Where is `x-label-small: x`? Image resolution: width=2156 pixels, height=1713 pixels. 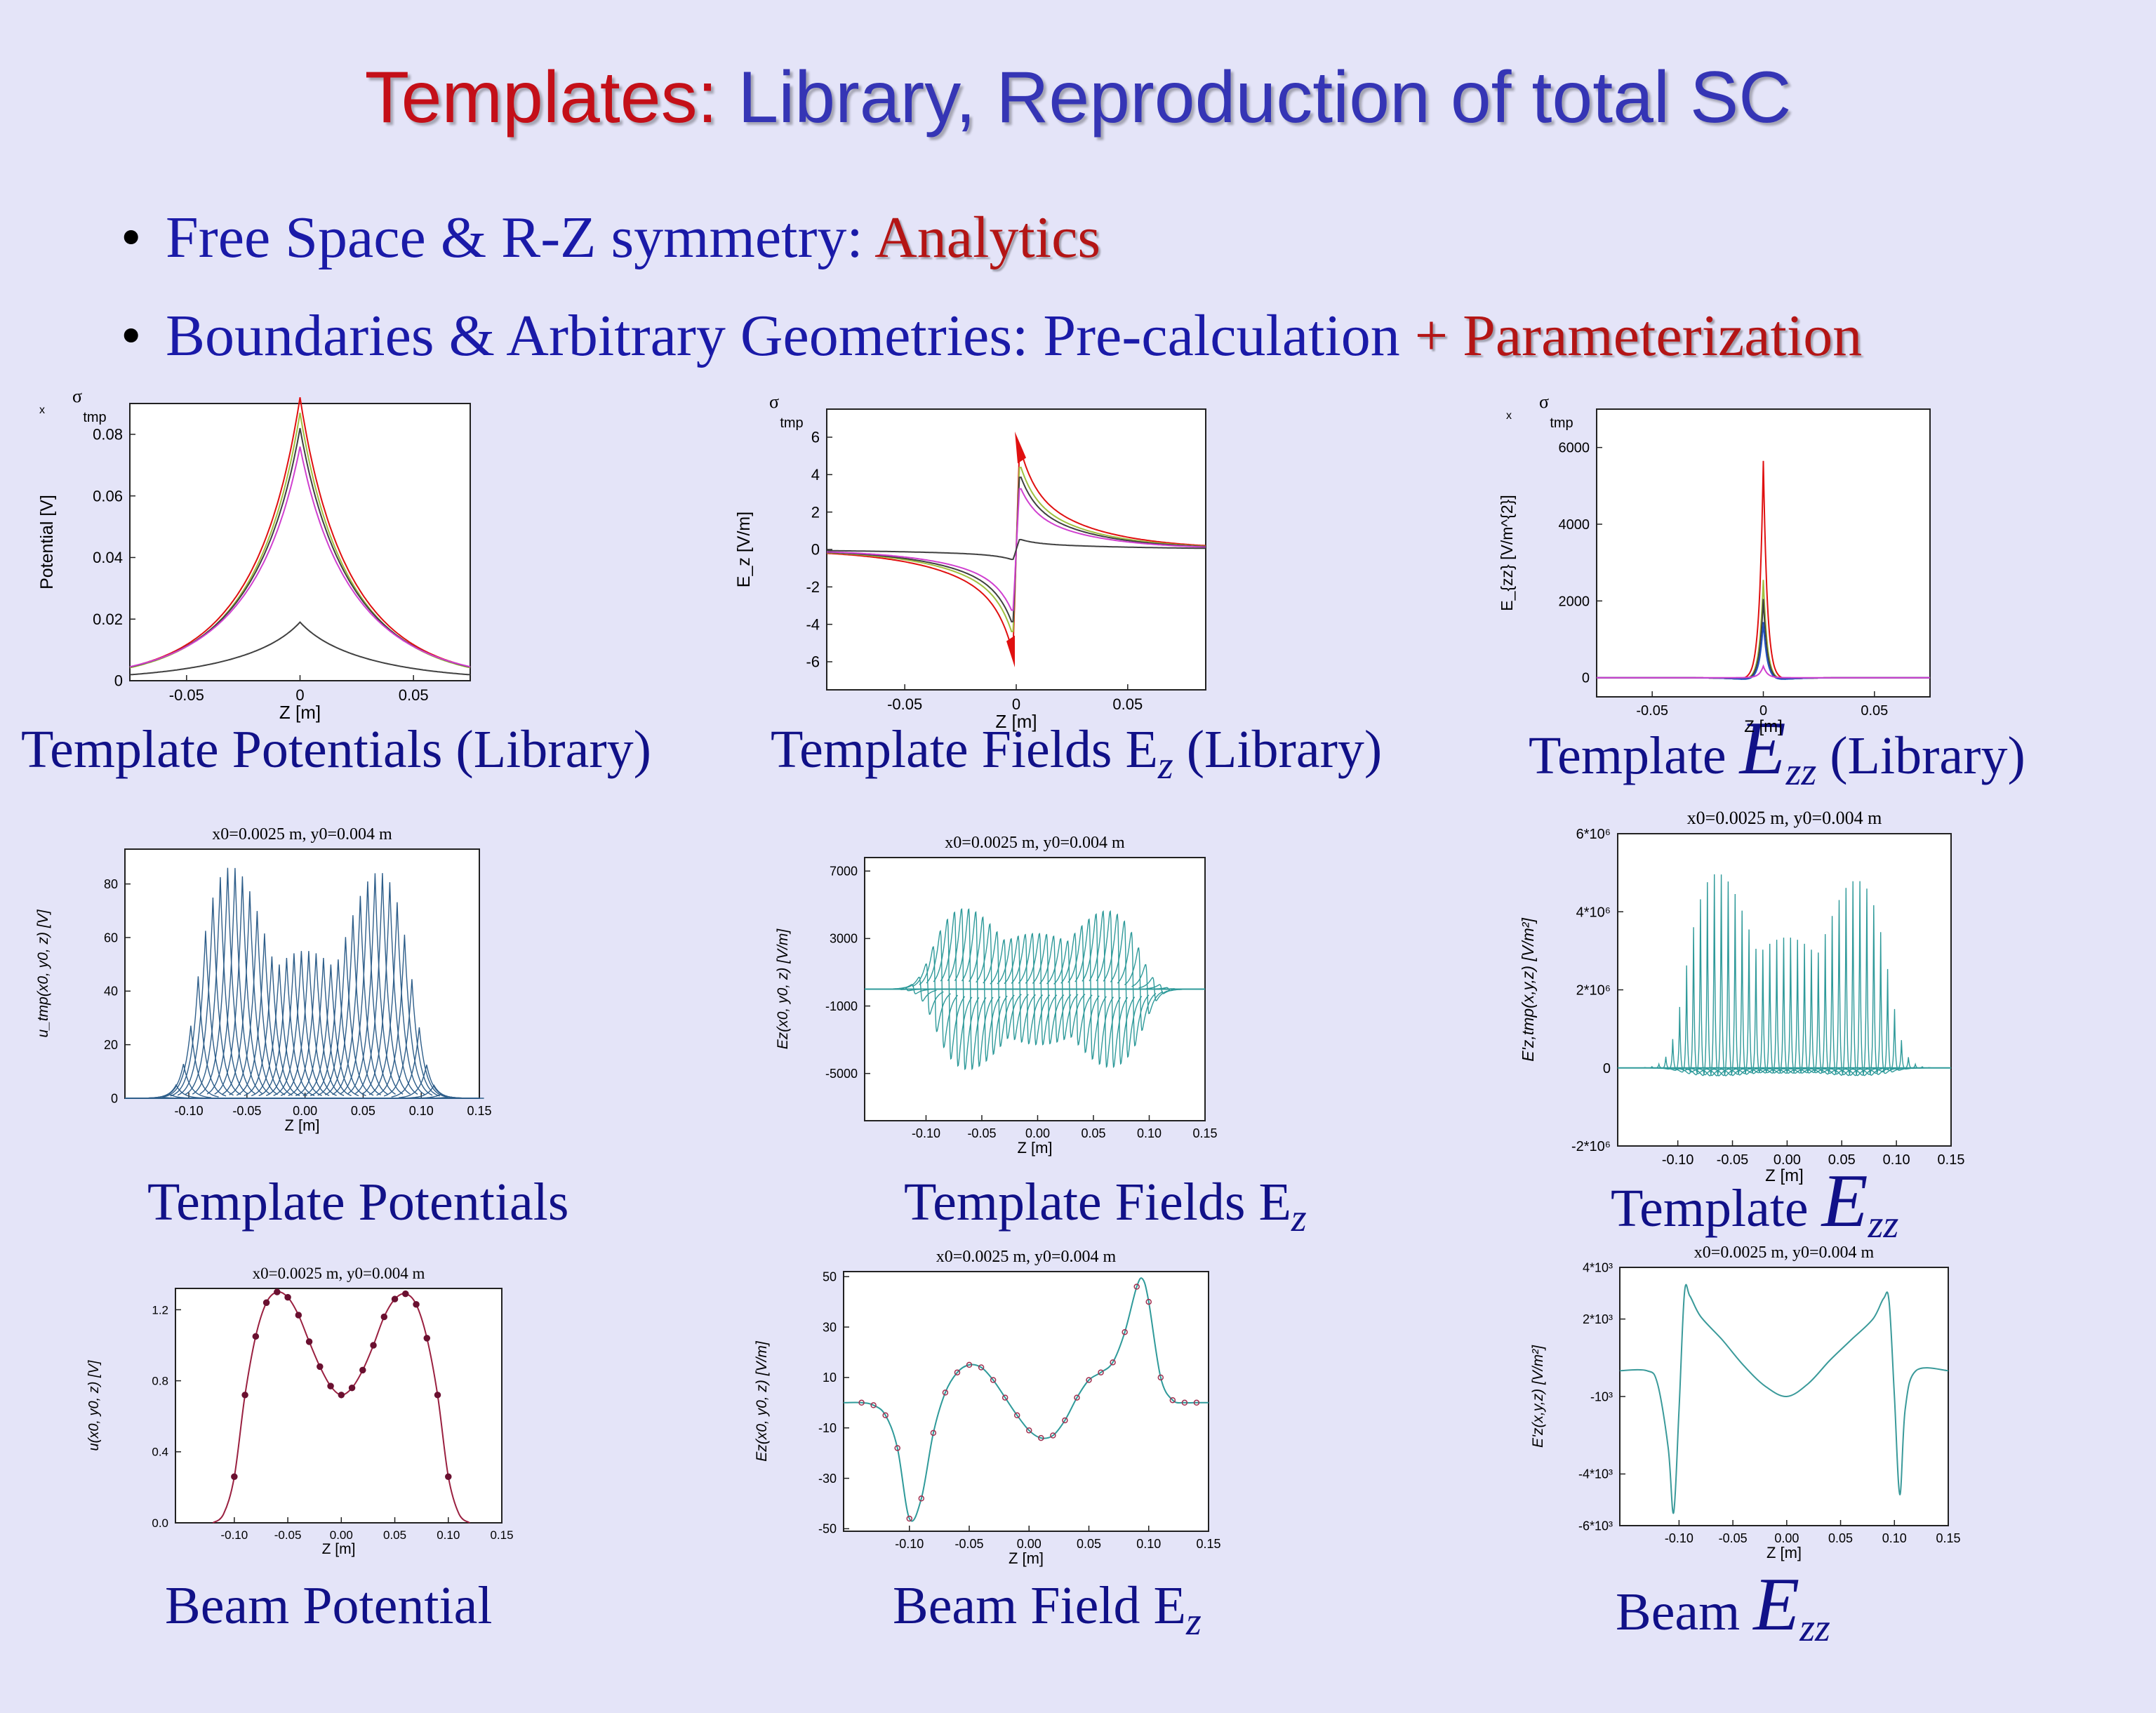 x-label-small: x is located at coordinates (1509, 416).